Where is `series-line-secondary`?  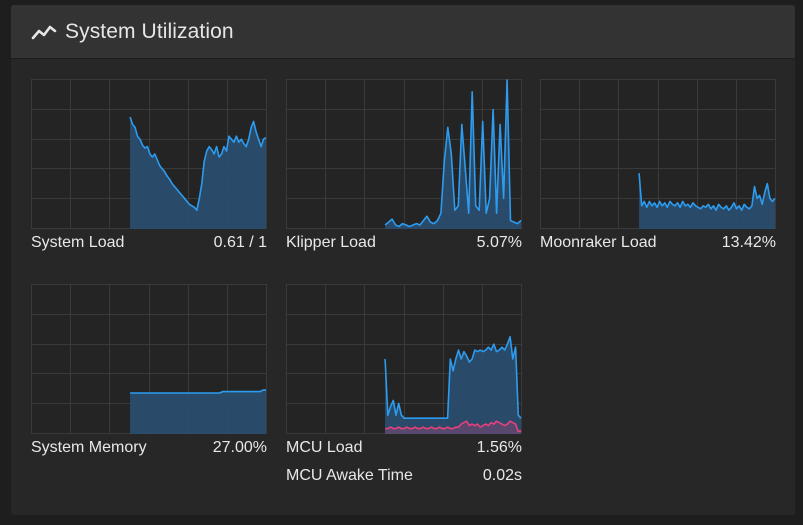
series-line-secondary is located at coordinates (453, 426).